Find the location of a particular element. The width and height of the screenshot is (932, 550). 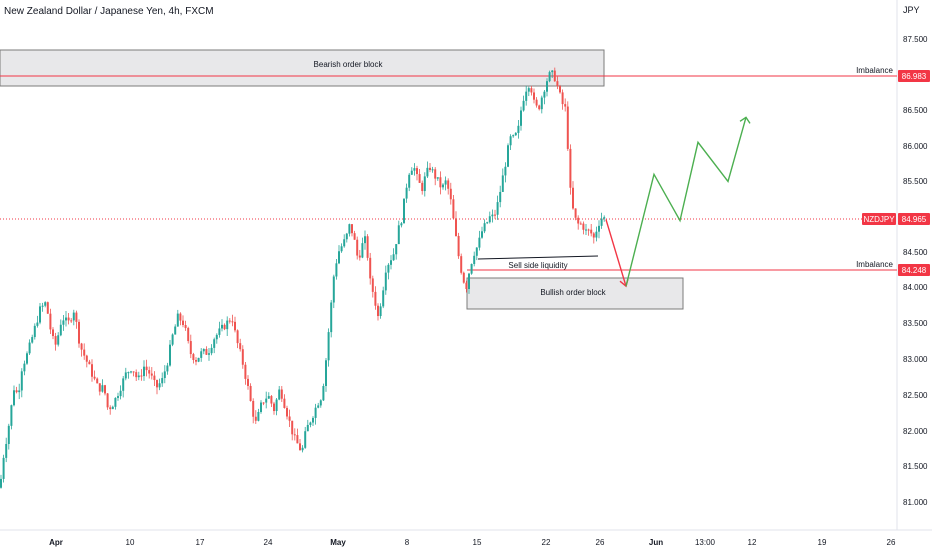

projection-path is located at coordinates (678, 202).